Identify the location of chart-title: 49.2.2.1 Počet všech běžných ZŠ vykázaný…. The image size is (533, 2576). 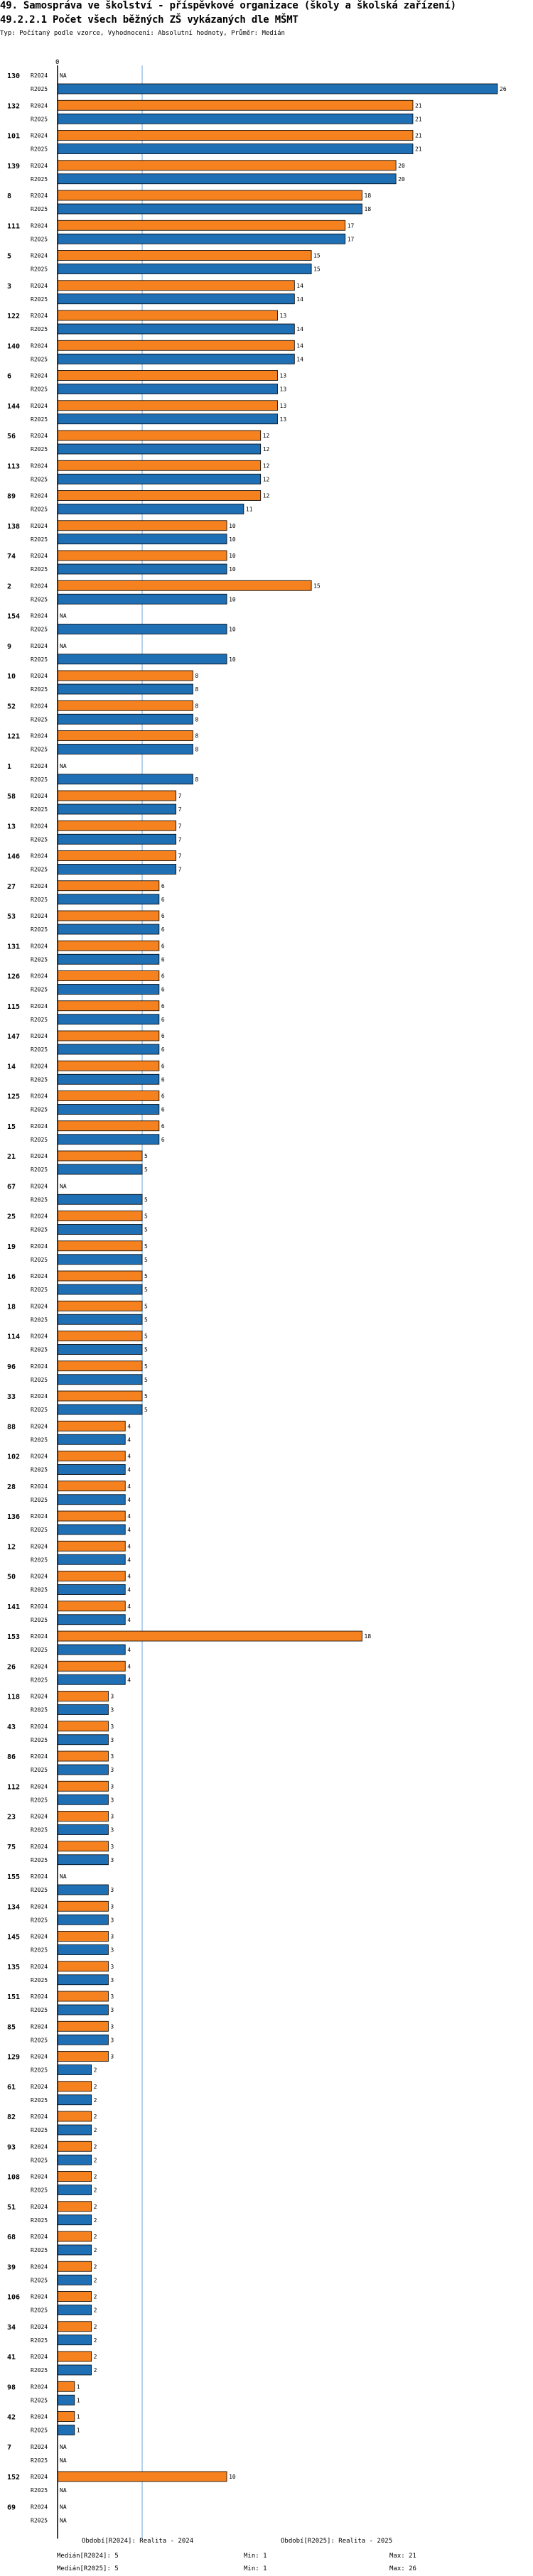
(149, 20).